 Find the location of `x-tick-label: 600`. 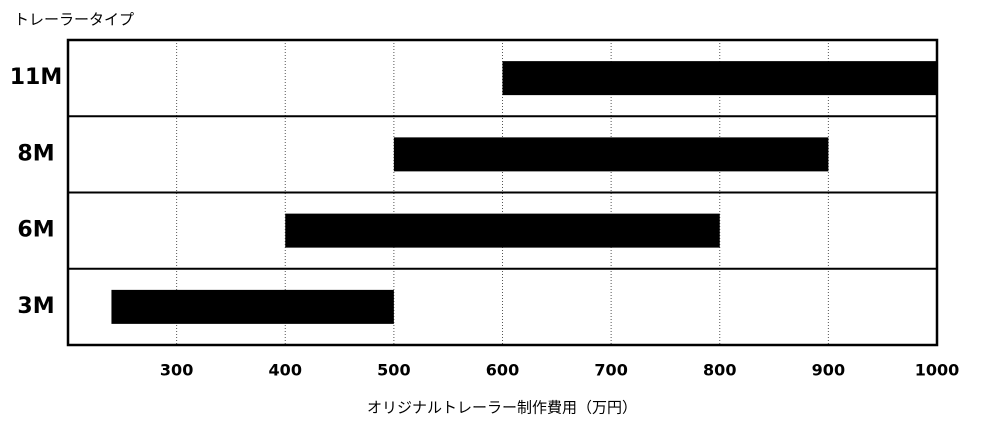

x-tick-label: 600 is located at coordinates (502, 370).